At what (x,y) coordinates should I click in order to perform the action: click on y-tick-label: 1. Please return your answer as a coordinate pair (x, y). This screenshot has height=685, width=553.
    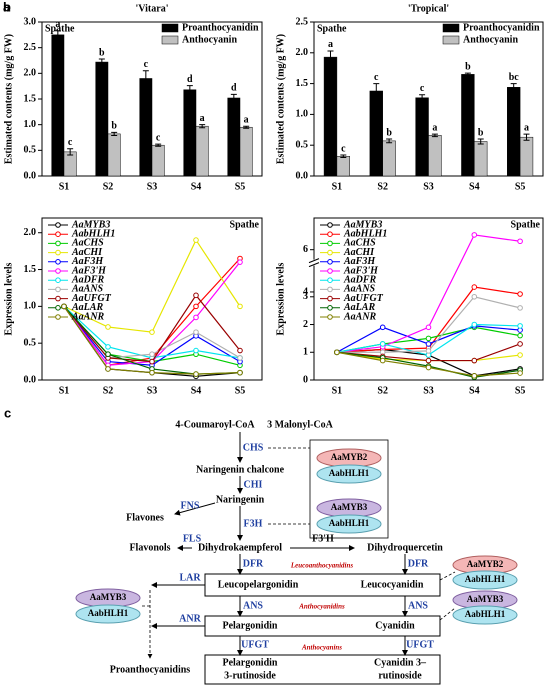
    Looking at the image, I should click on (305, 352).